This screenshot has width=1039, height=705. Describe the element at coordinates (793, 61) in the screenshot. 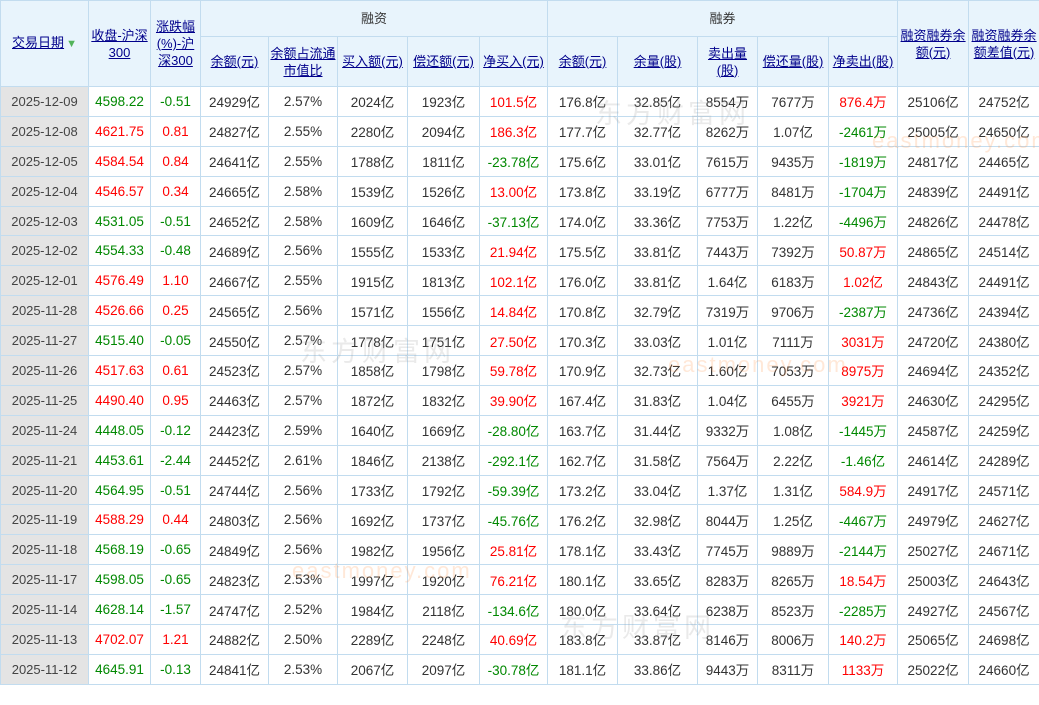

I see `col-header-sec-repay: 偿还量(股)` at that location.